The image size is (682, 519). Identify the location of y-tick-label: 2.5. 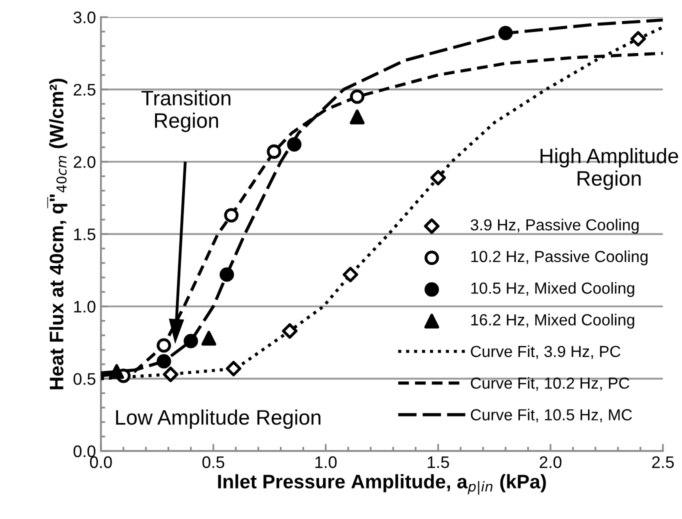
(85, 90).